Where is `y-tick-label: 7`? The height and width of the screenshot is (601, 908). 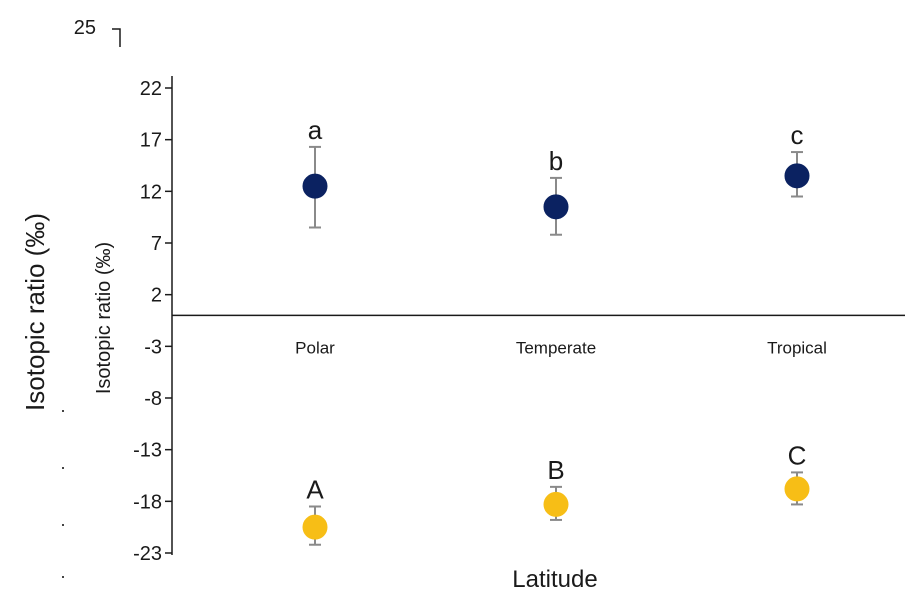 y-tick-label: 7 is located at coordinates (156, 244).